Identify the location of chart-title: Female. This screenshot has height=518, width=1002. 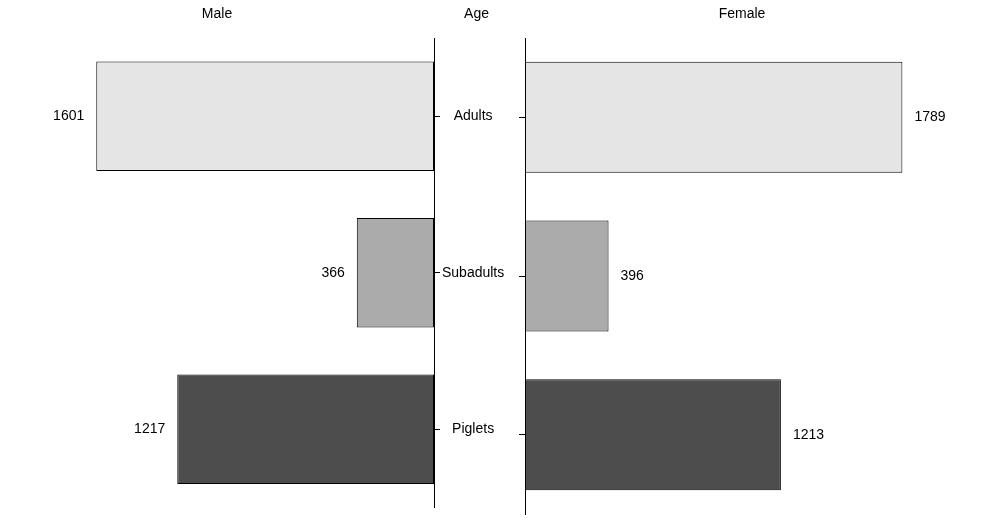
(742, 12).